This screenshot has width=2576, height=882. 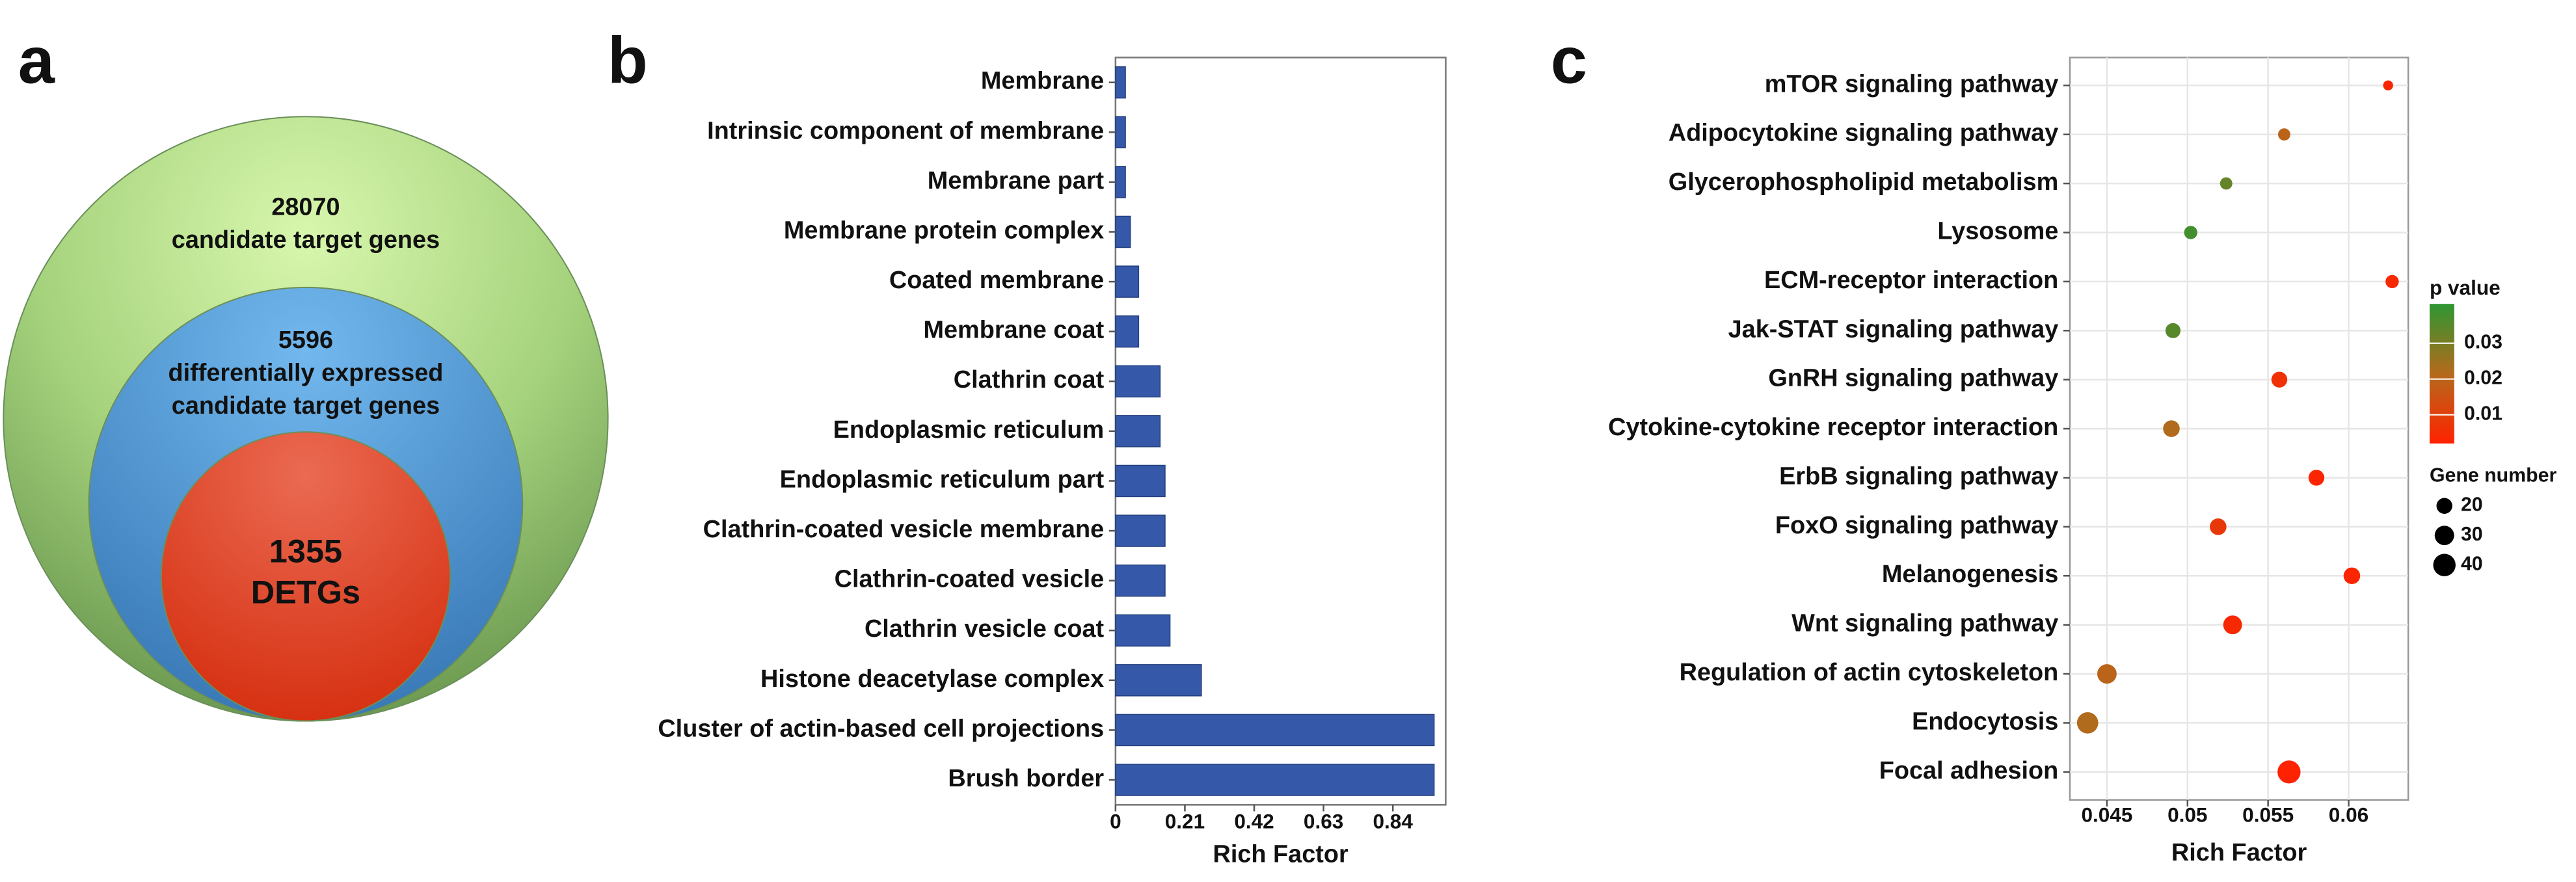 What do you see at coordinates (881, 728) in the screenshot?
I see `y-tick-label: Cluster of actin-based cell projections` at bounding box center [881, 728].